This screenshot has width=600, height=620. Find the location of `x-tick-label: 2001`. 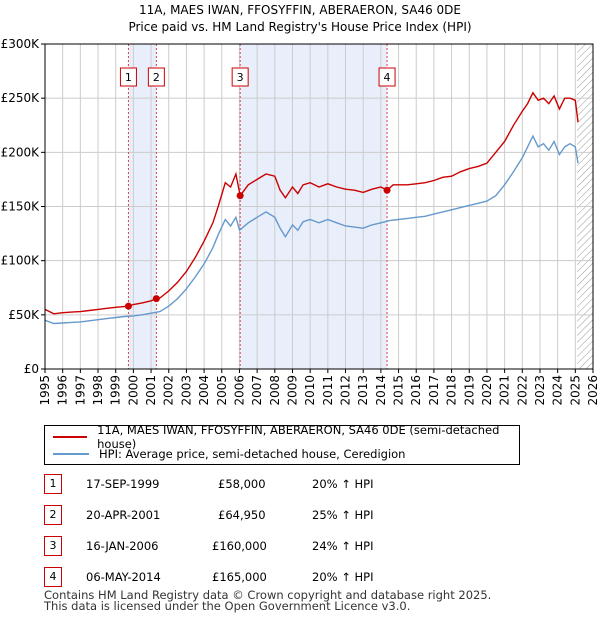

x-tick-label: 2001 is located at coordinates (151, 390).